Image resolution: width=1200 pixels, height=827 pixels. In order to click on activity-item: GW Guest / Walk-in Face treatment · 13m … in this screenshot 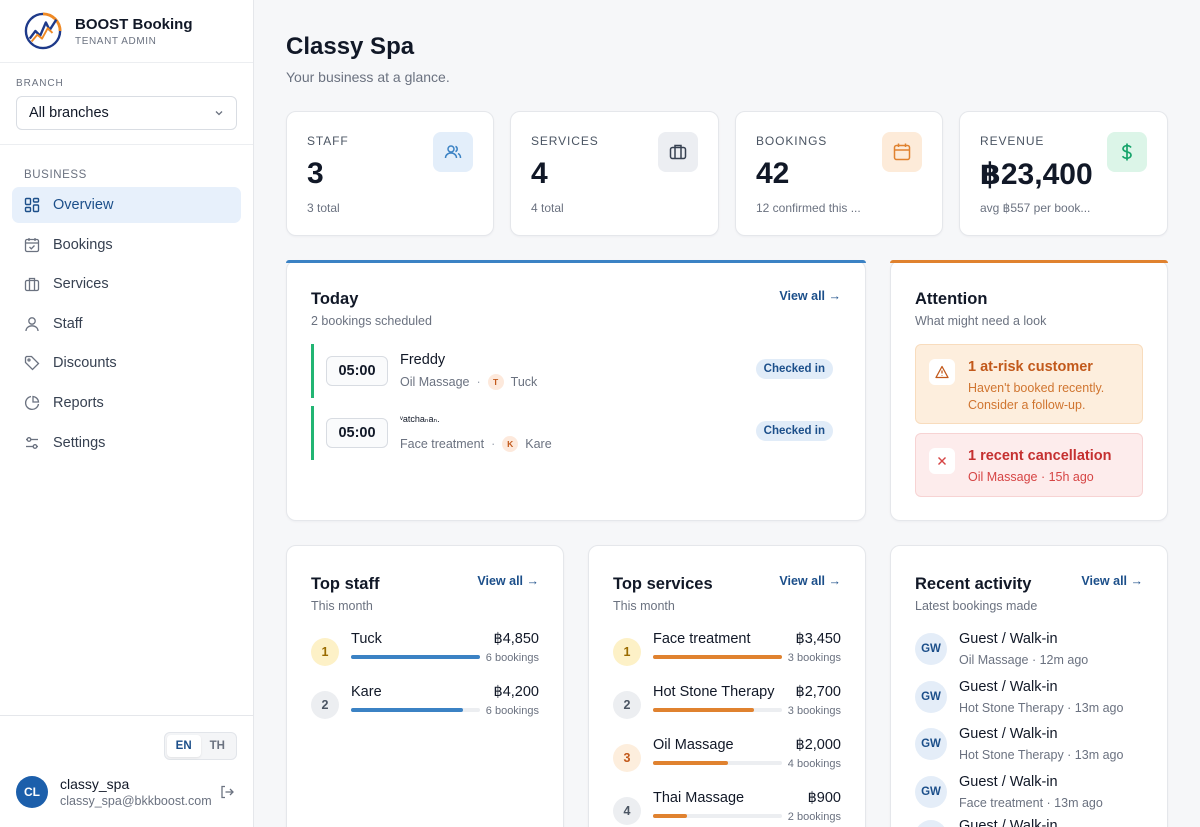, I will do `click(1029, 794)`.